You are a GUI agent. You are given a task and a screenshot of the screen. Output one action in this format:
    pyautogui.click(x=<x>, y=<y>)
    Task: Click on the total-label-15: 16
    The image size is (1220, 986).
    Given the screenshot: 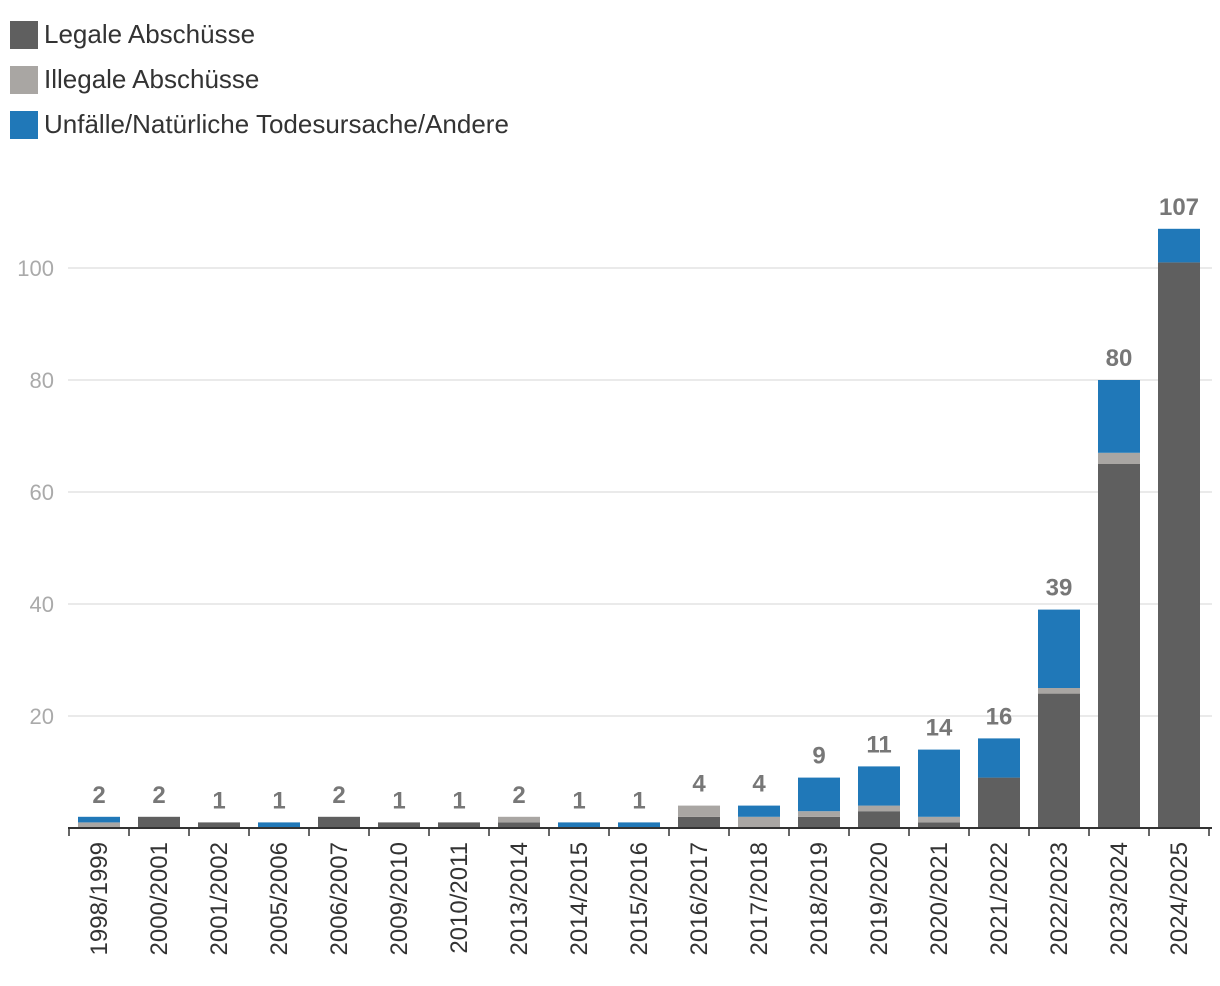 What is the action you would take?
    pyautogui.click(x=999, y=716)
    